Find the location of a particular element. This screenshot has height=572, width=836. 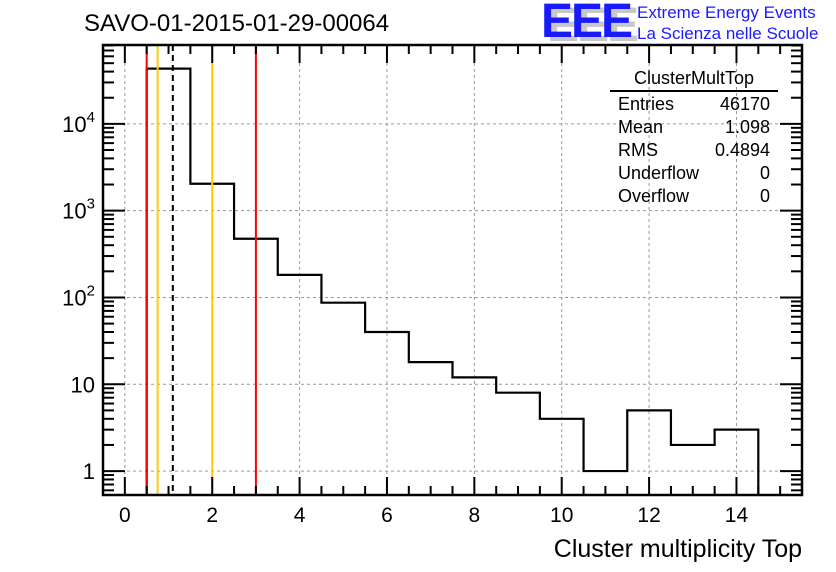

y-tick-label: 10⁴ is located at coordinates (78, 123).